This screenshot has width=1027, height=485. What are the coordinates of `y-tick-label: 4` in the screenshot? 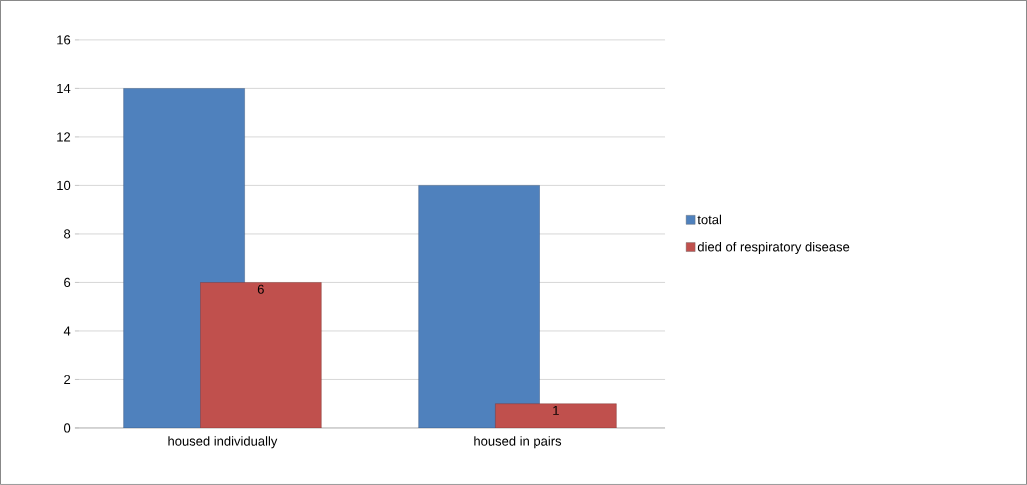 It's located at (67, 331).